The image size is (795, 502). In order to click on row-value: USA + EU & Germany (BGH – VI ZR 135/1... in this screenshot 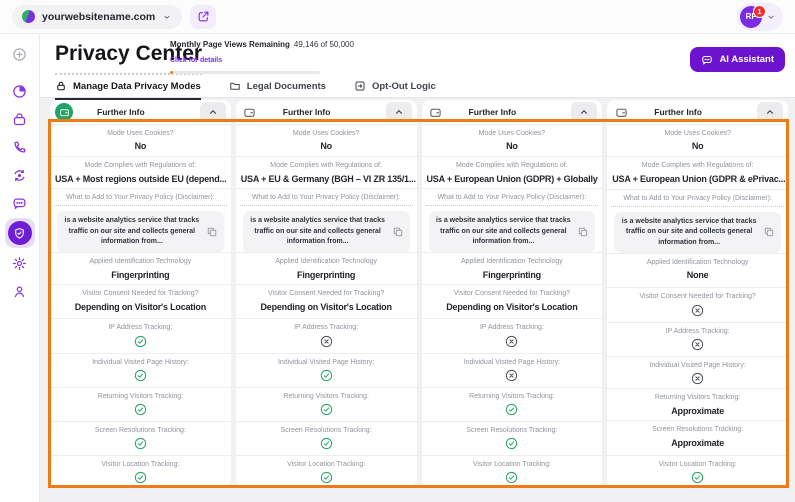, I will do `click(328, 178)`.